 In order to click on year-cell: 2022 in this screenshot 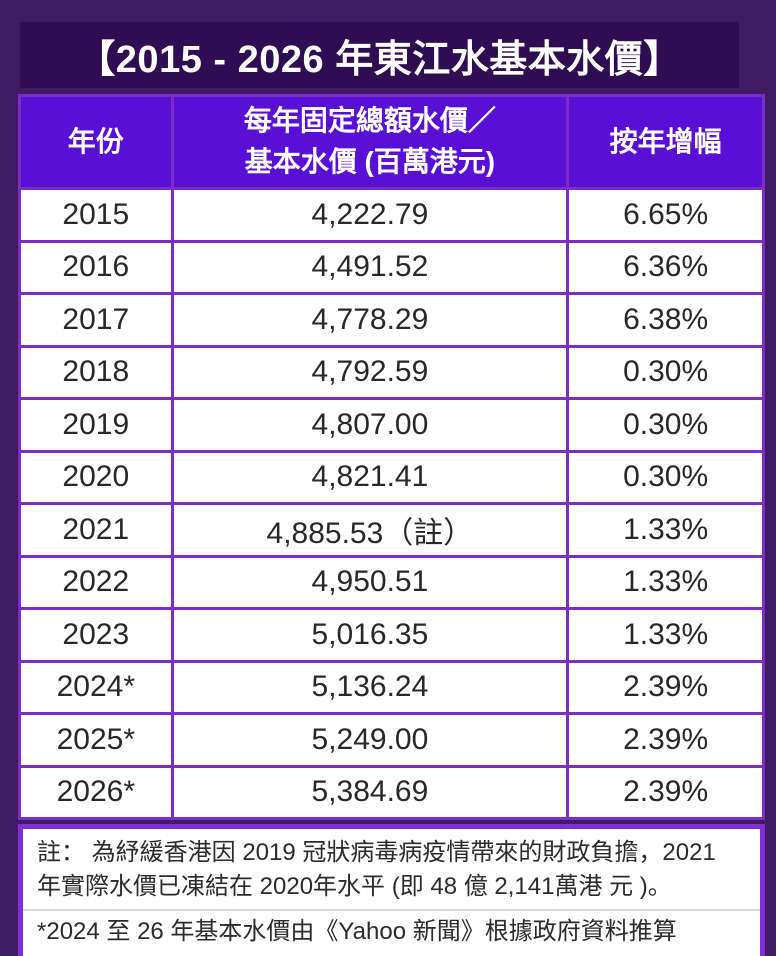, I will do `click(96, 582)`.